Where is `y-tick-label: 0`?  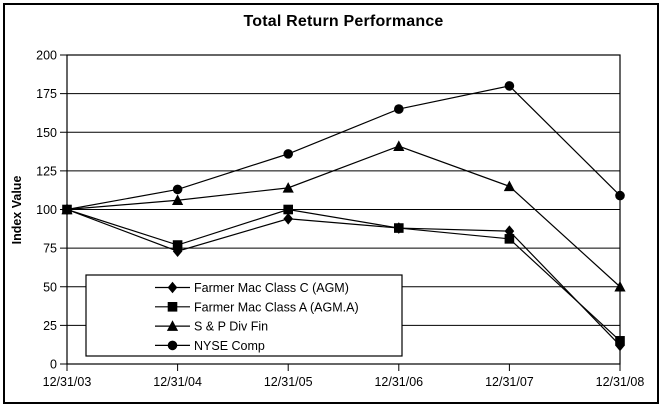
y-tick-label: 0 is located at coordinates (53, 365).